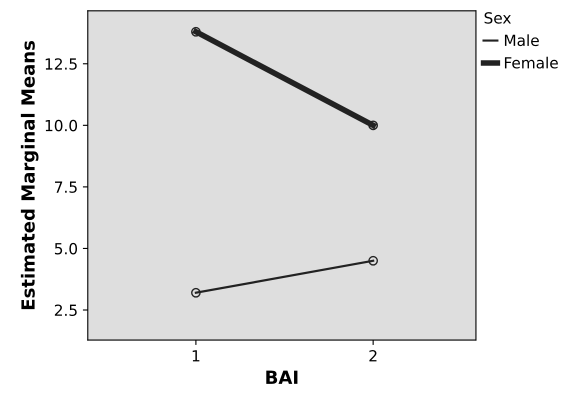 The height and width of the screenshot is (401, 570). What do you see at coordinates (372, 356) in the screenshot?
I see `x-tick-label: 2` at bounding box center [372, 356].